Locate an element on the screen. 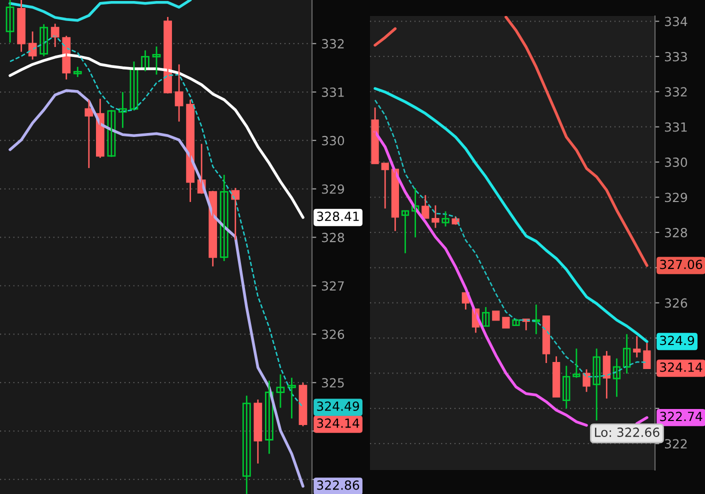 The image size is (705, 494). y-tick-label: 334 is located at coordinates (676, 21).